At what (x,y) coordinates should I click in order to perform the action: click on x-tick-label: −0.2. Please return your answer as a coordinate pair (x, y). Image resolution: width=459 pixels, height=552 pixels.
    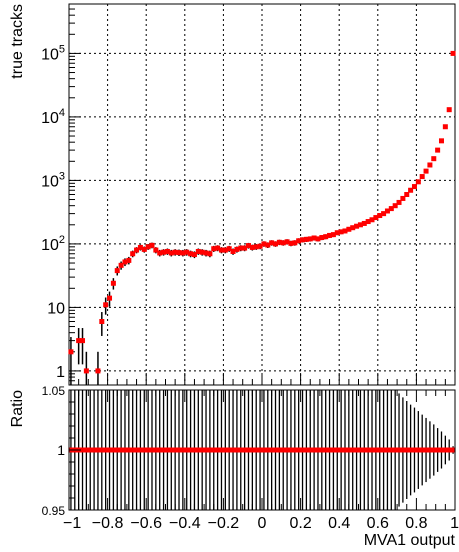
    Looking at the image, I should click on (224, 523).